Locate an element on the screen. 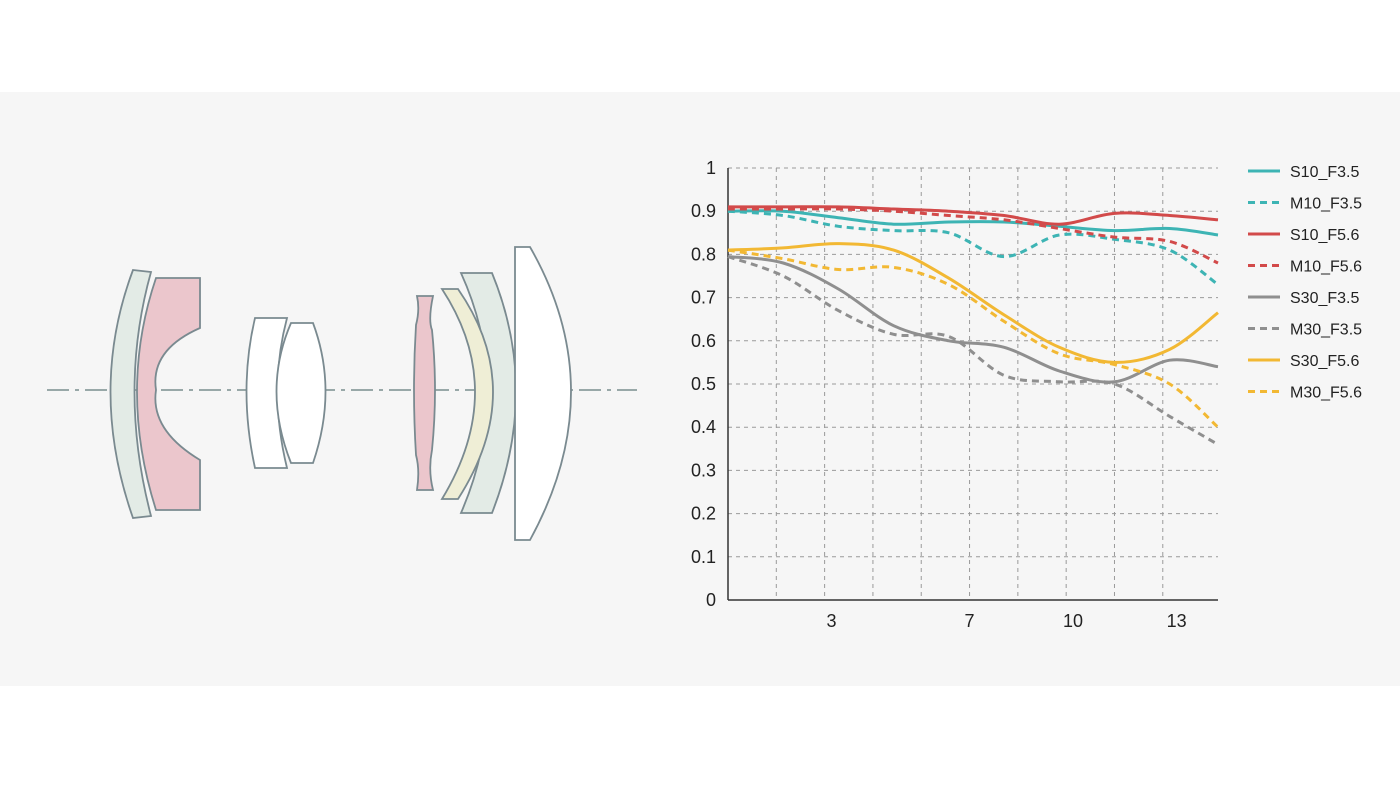  y-tick-label: 1 is located at coordinates (711, 168).